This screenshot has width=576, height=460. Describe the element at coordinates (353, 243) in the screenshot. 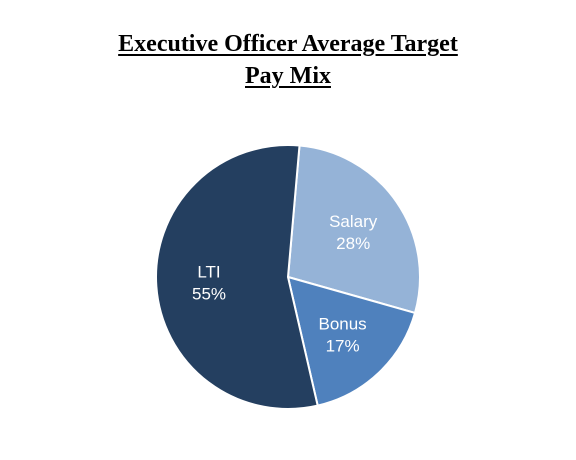

I see `slice-value-salary: 28%` at that location.